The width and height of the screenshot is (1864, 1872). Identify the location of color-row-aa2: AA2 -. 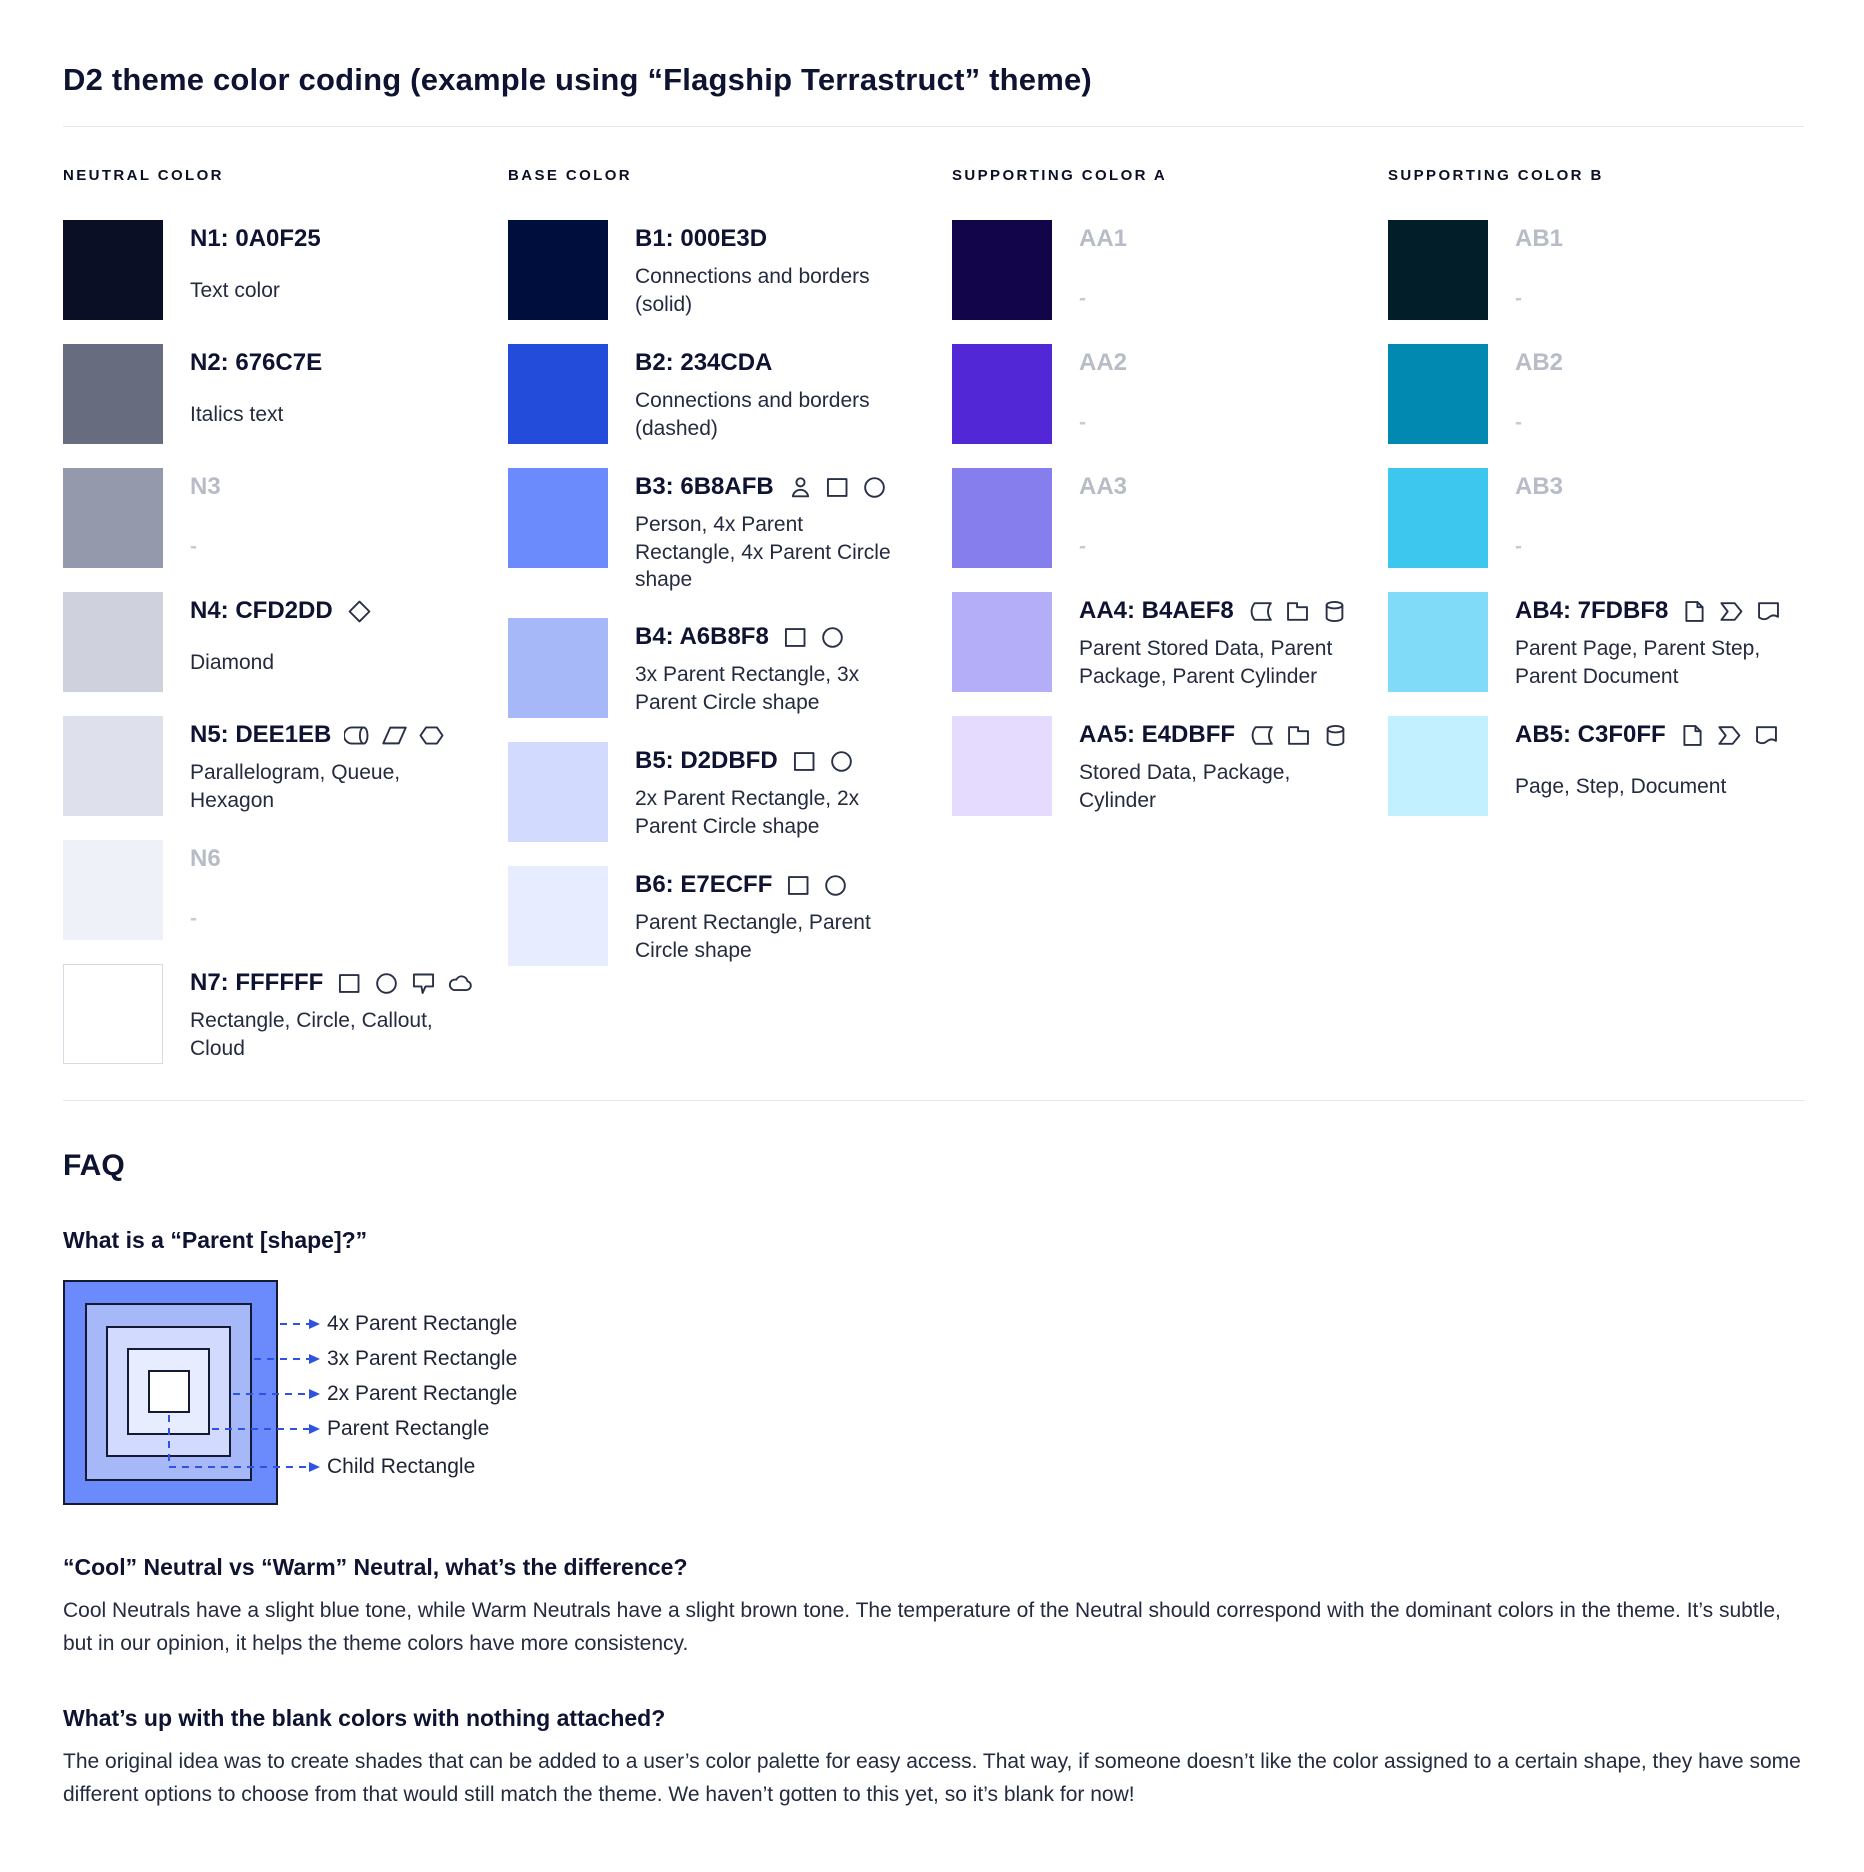
(1170, 394).